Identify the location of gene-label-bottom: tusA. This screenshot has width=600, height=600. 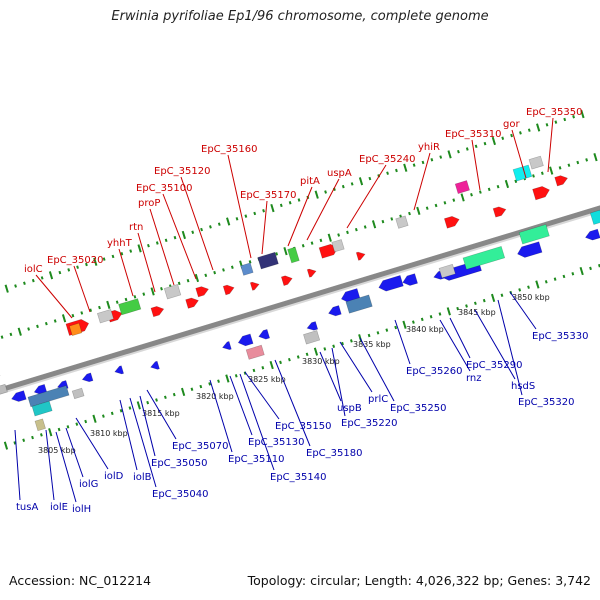
(27, 507).